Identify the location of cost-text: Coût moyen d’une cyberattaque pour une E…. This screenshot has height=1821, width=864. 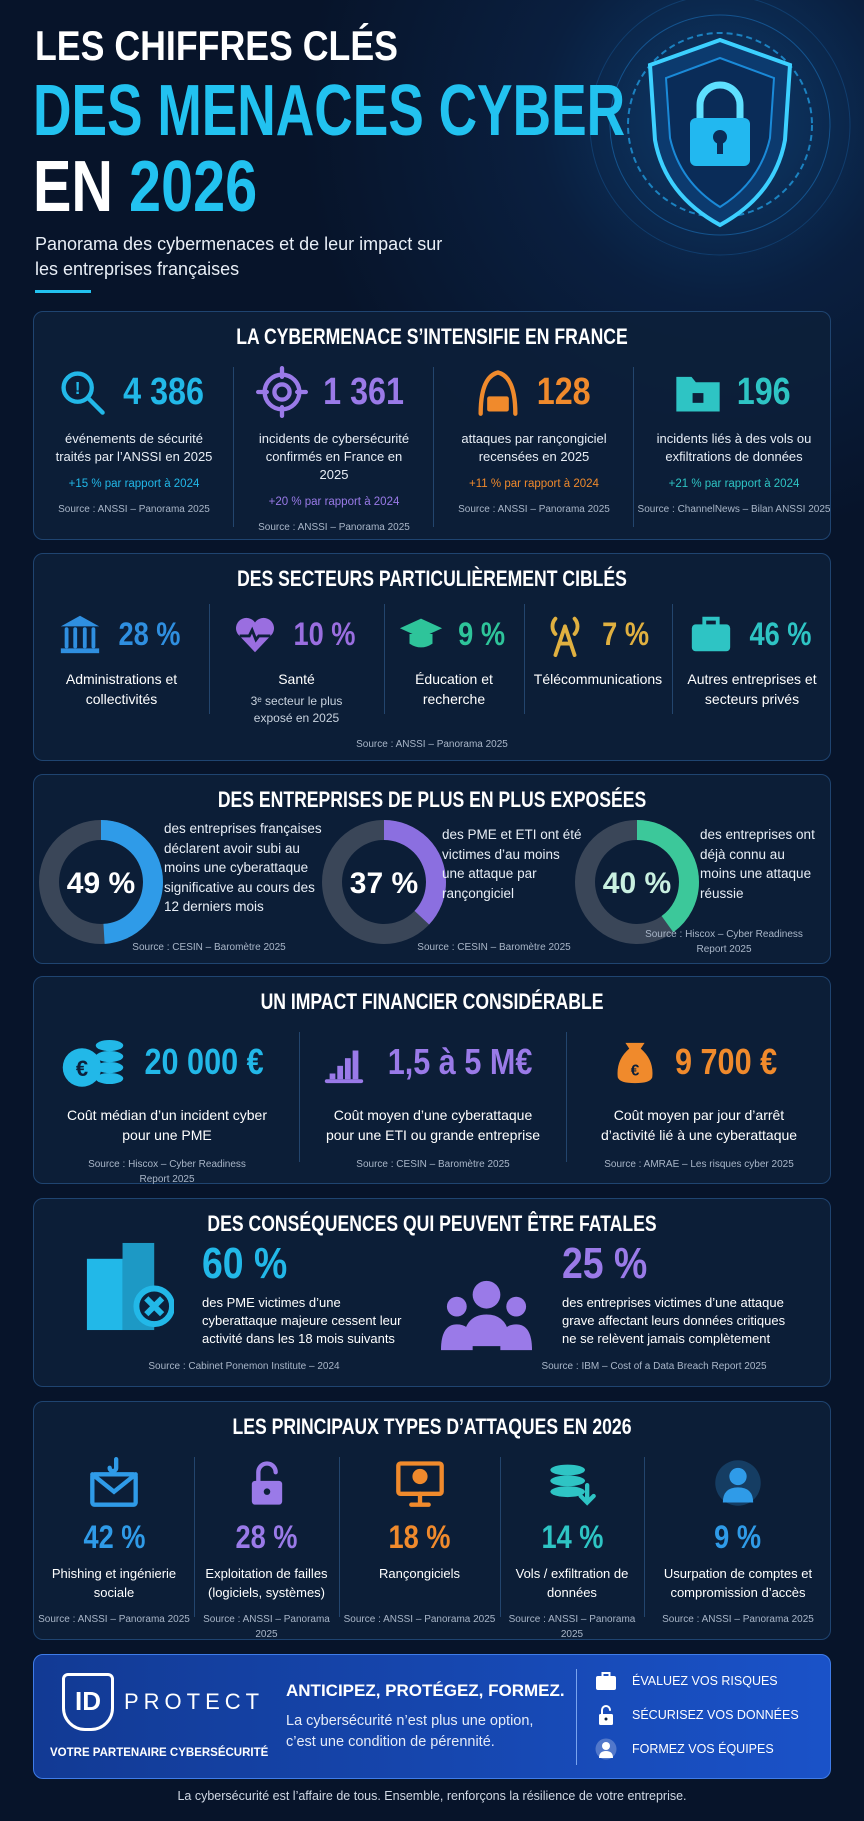
(433, 1125).